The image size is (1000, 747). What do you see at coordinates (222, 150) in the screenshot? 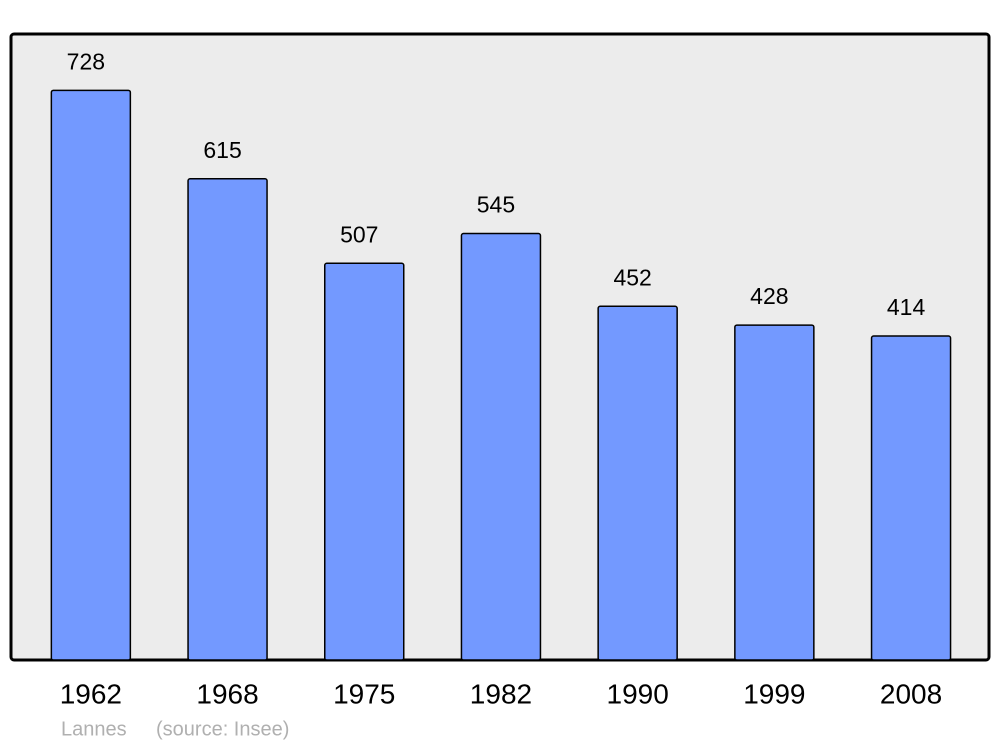
I see `value-label: 615` at bounding box center [222, 150].